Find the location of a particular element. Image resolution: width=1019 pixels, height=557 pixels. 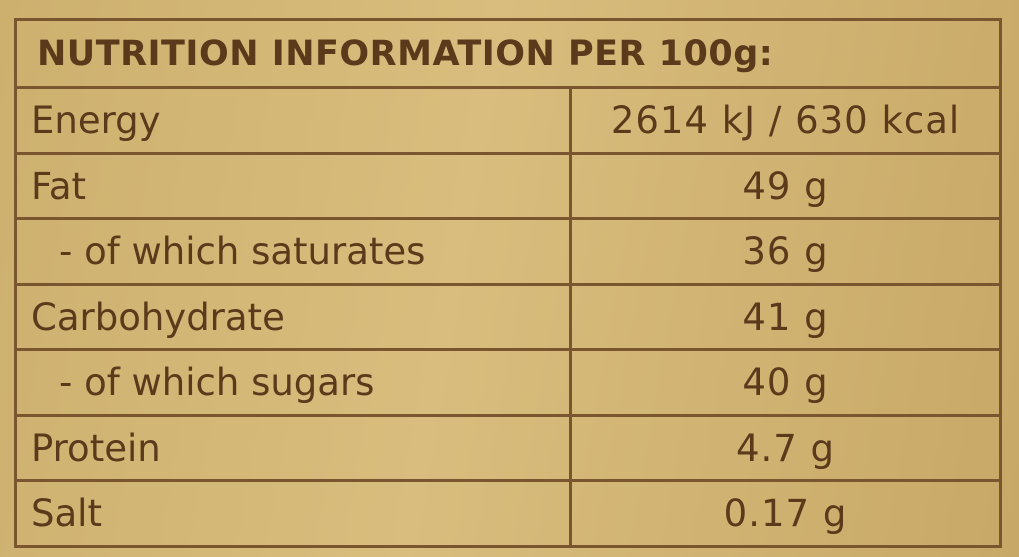

table-row: - of which sugars 40 g is located at coordinates (508, 384).